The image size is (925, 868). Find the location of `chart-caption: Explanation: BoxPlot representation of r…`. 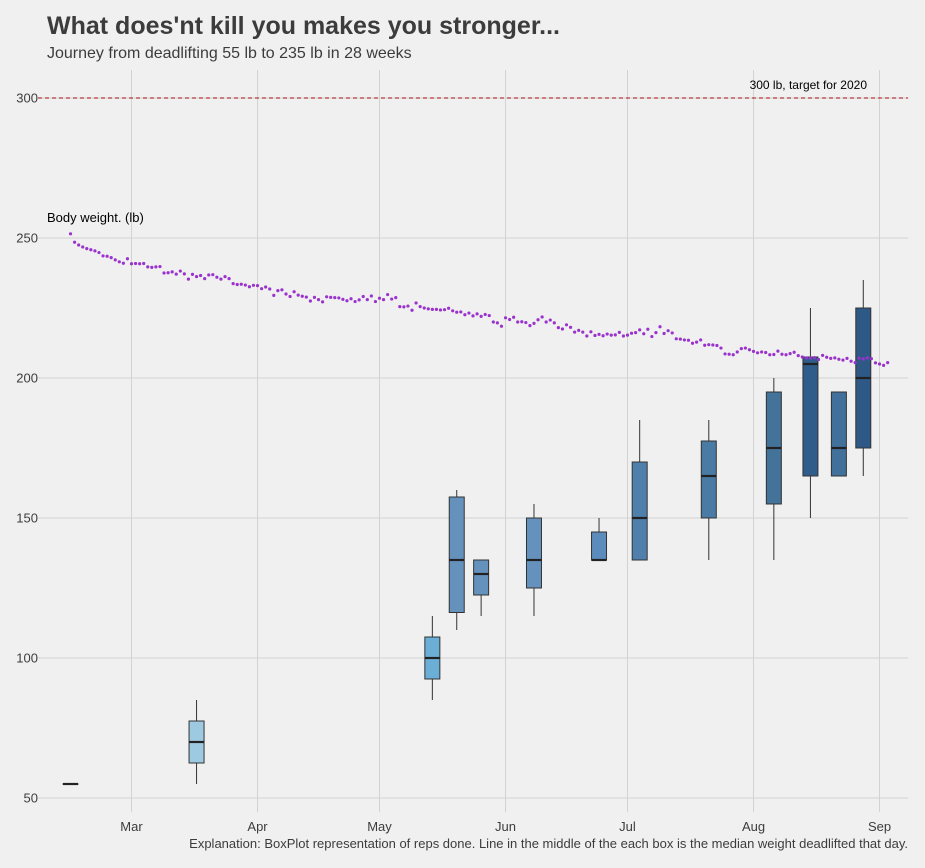

chart-caption: Explanation: BoxPlot representation of r… is located at coordinates (548, 843).